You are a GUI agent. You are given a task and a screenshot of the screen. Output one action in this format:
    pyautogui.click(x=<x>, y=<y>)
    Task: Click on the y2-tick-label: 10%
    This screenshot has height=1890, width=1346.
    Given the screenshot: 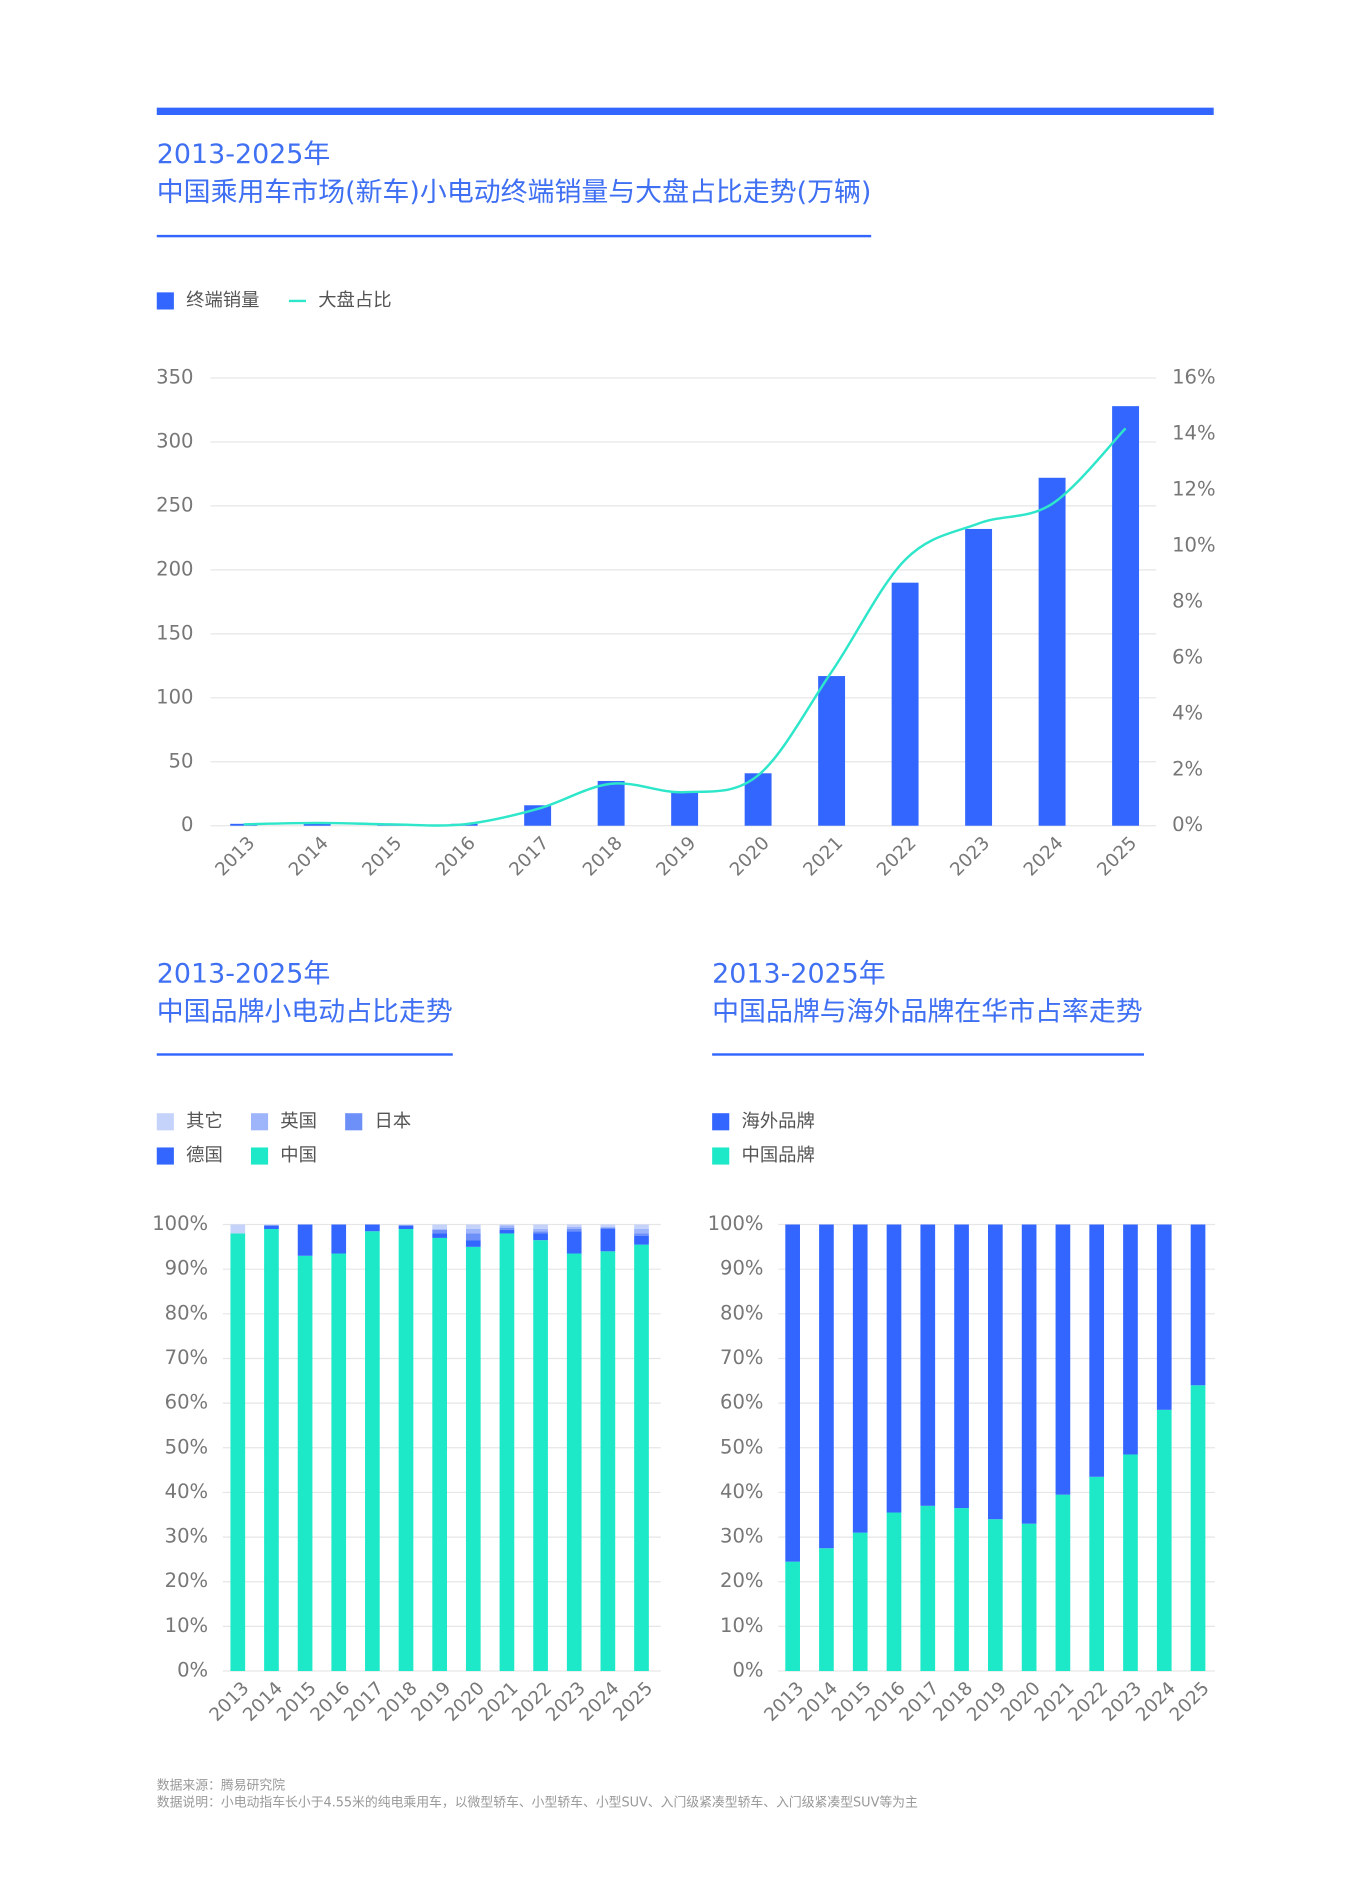 What is the action you would take?
    pyautogui.click(x=1193, y=544)
    